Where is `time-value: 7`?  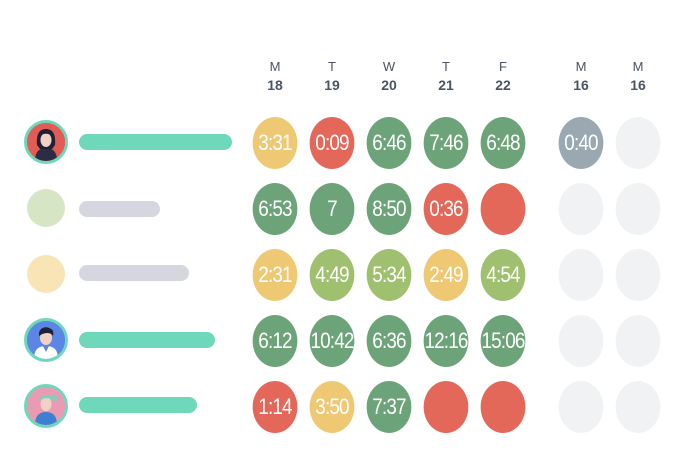 time-value: 7 is located at coordinates (332, 208).